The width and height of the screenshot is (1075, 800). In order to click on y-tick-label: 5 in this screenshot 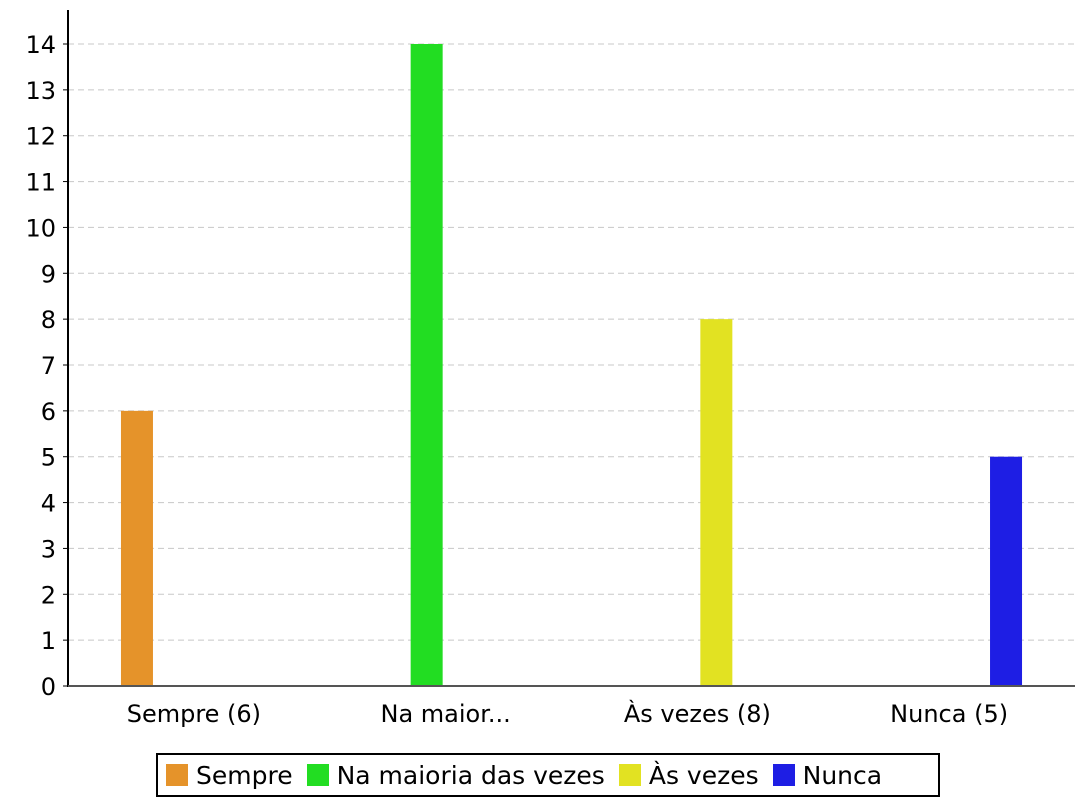, I will do `click(48, 458)`.